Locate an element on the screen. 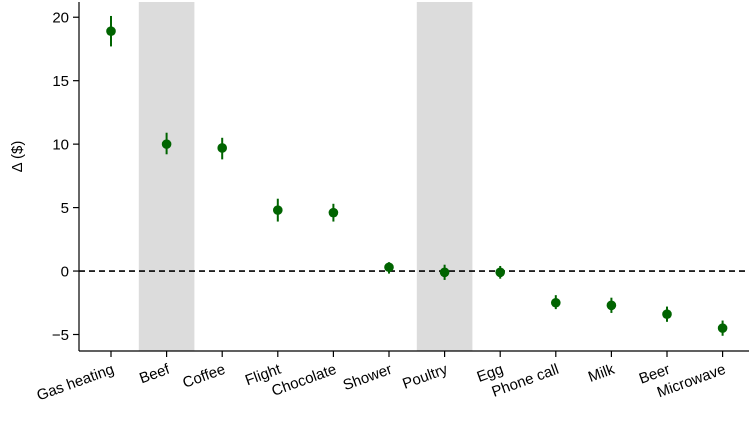  x-tick-label: Milk is located at coordinates (601, 373).